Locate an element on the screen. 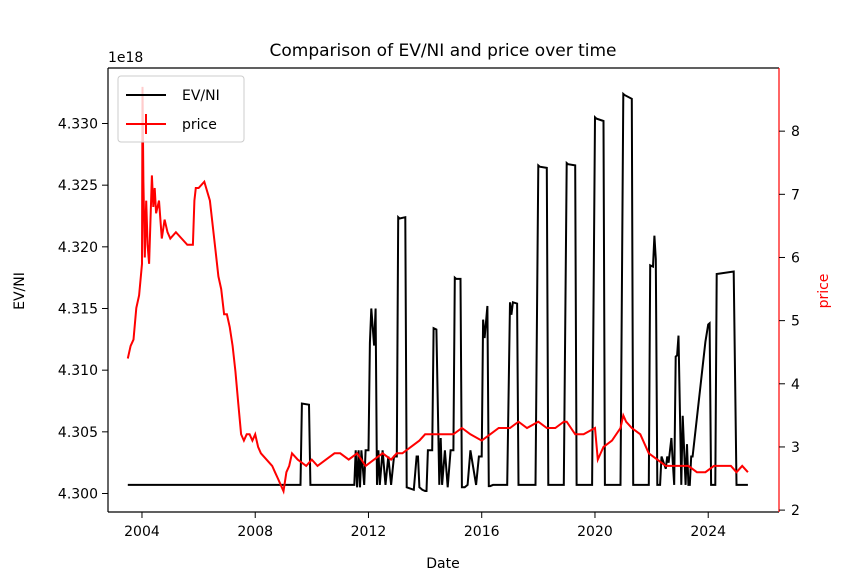 The height and width of the screenshot is (576, 864). x-tick-label: 2008 is located at coordinates (255, 532).